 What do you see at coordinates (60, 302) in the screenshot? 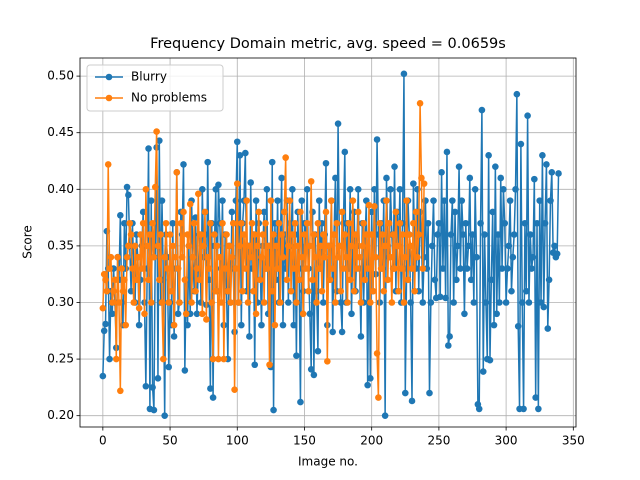
I see `y-tick-label: 0.30` at bounding box center [60, 302].